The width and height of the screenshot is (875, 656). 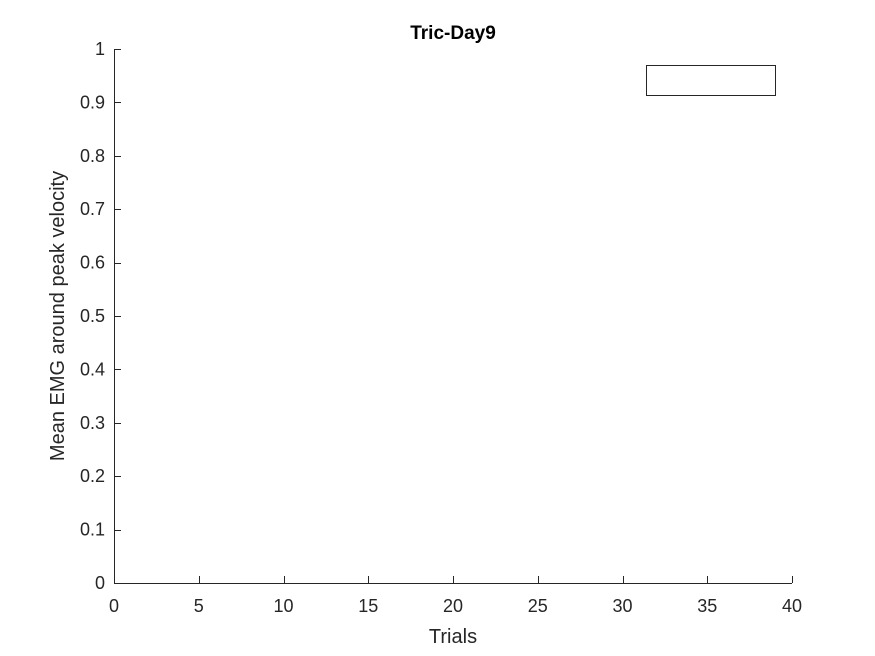 What do you see at coordinates (100, 583) in the screenshot?
I see `y-tick-label: 0` at bounding box center [100, 583].